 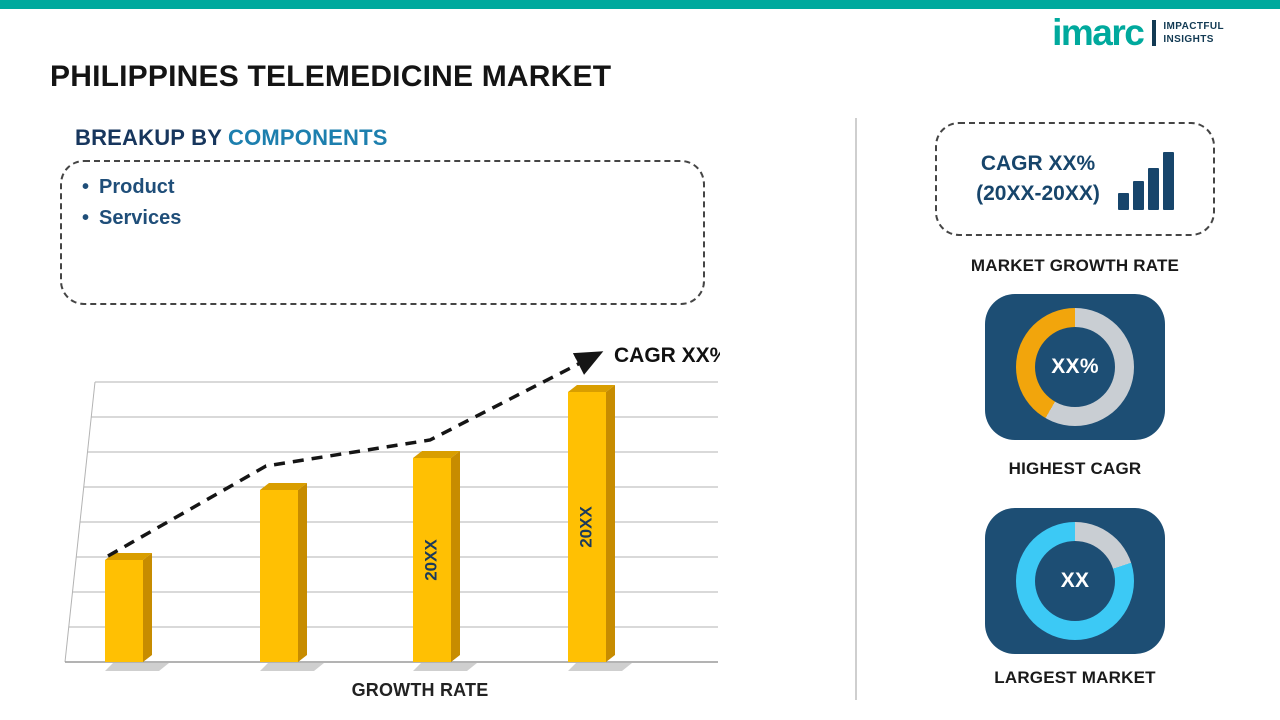 What do you see at coordinates (1038, 163) in the screenshot?
I see `cagr-value-line: CAGR XX%` at bounding box center [1038, 163].